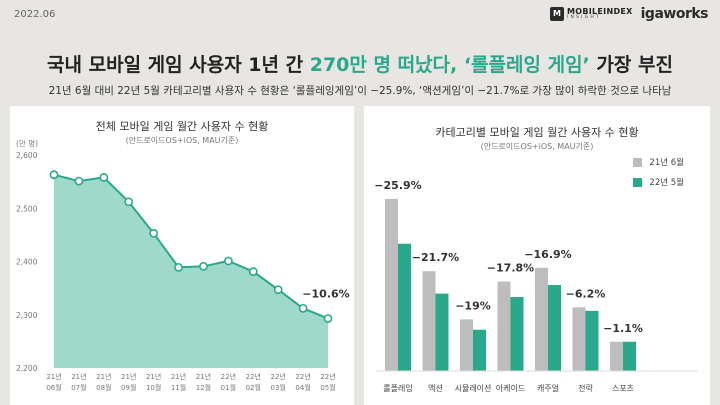  What do you see at coordinates (638, 182) in the screenshot?
I see `legend-swatch-curr` at bounding box center [638, 182].